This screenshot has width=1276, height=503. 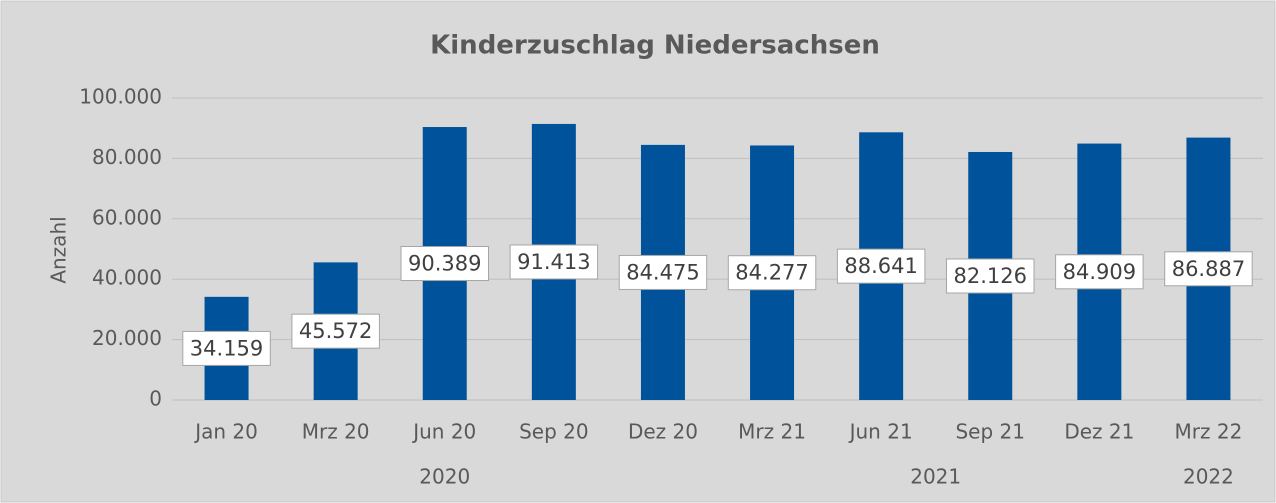 What do you see at coordinates (59, 249) in the screenshot?
I see `y-axis-title: Anzahl` at bounding box center [59, 249].